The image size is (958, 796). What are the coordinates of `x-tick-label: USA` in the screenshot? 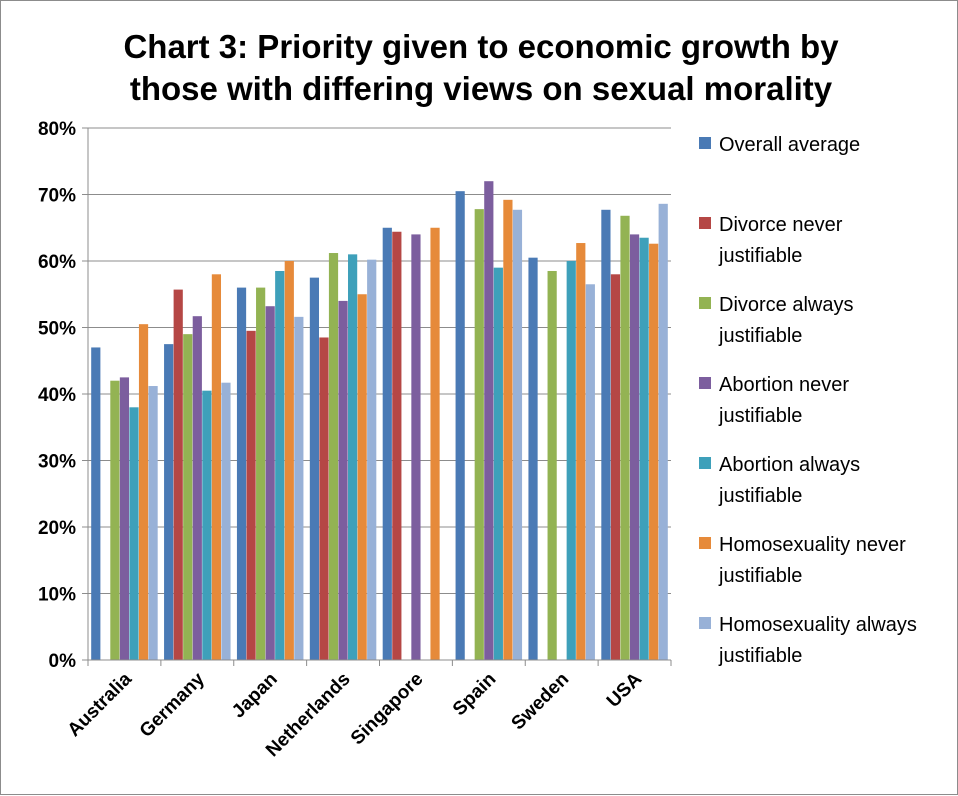 It's located at (624, 689).